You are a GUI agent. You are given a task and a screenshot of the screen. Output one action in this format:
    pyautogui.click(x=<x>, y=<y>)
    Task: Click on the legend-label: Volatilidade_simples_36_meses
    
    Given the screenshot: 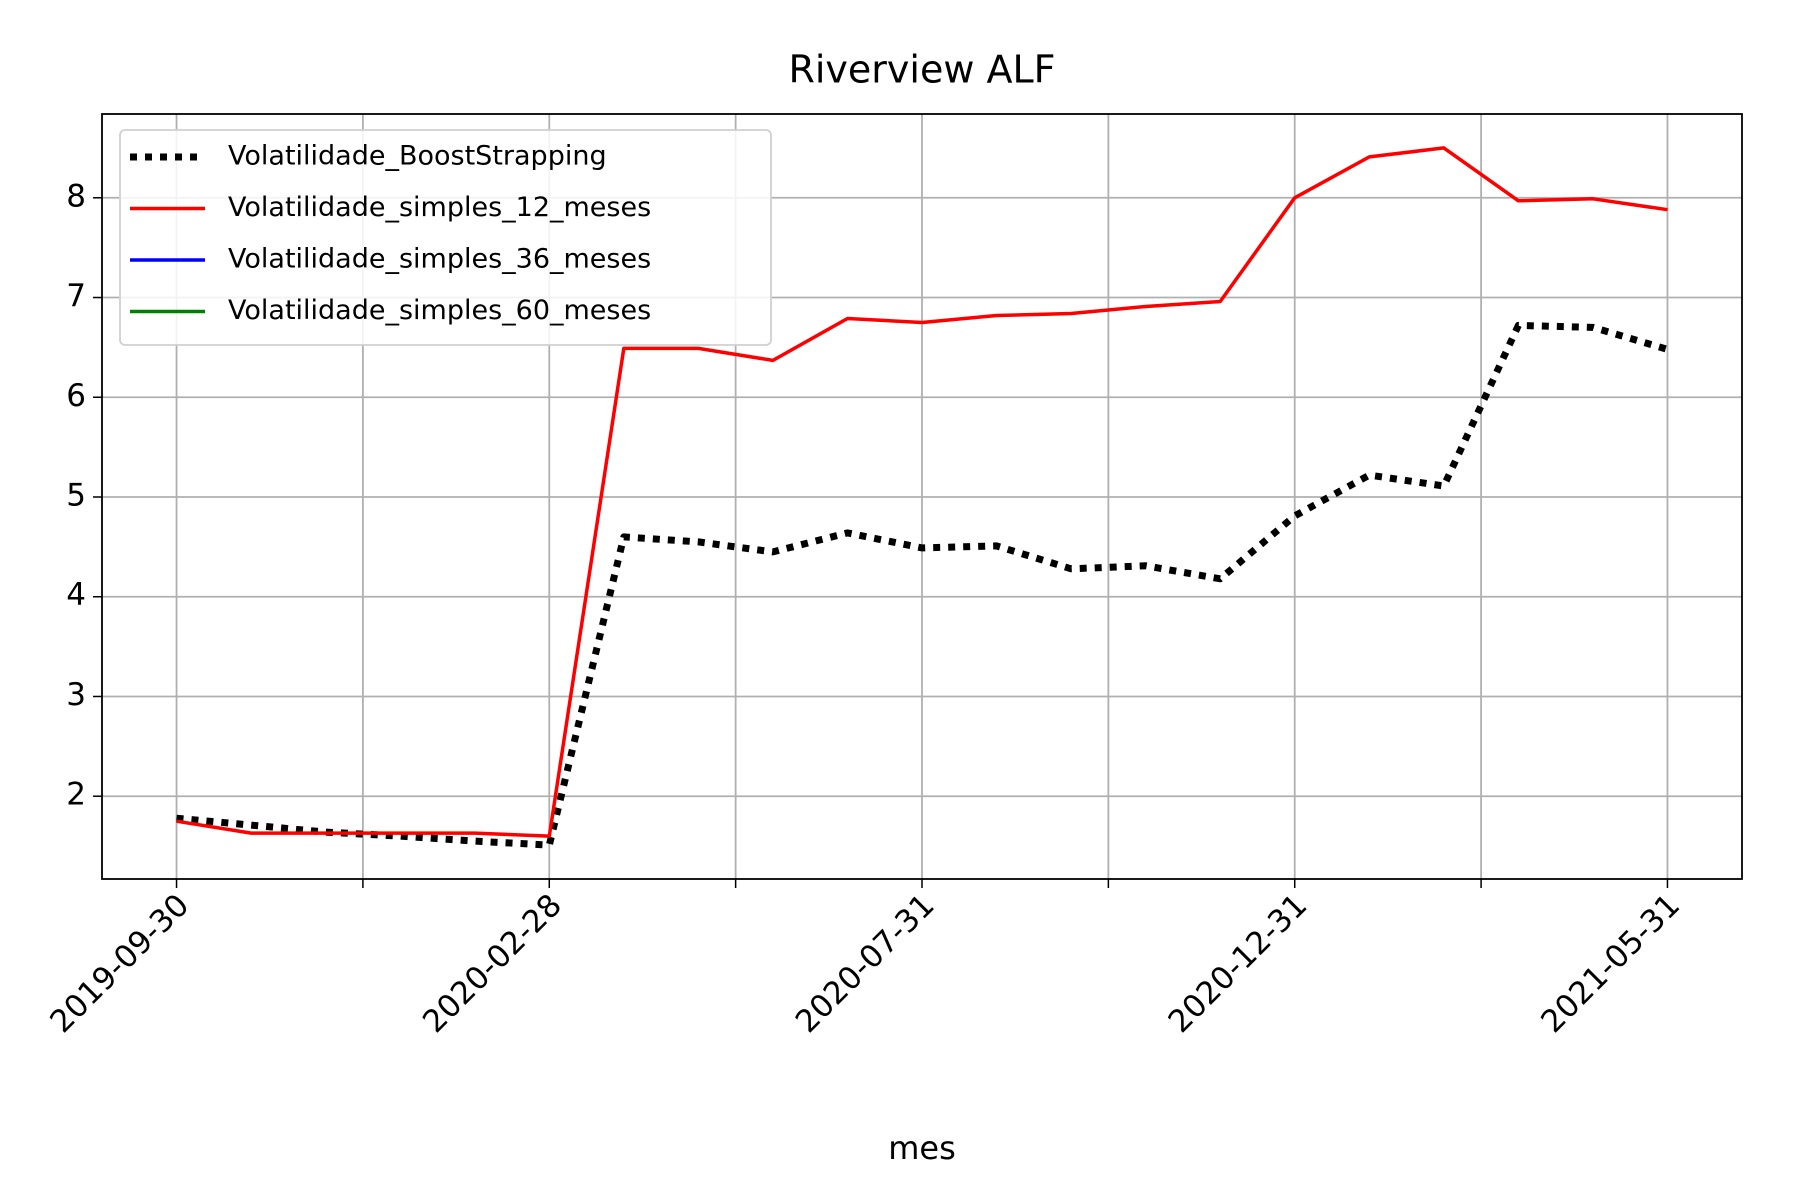 What is the action you would take?
    pyautogui.click(x=439, y=259)
    